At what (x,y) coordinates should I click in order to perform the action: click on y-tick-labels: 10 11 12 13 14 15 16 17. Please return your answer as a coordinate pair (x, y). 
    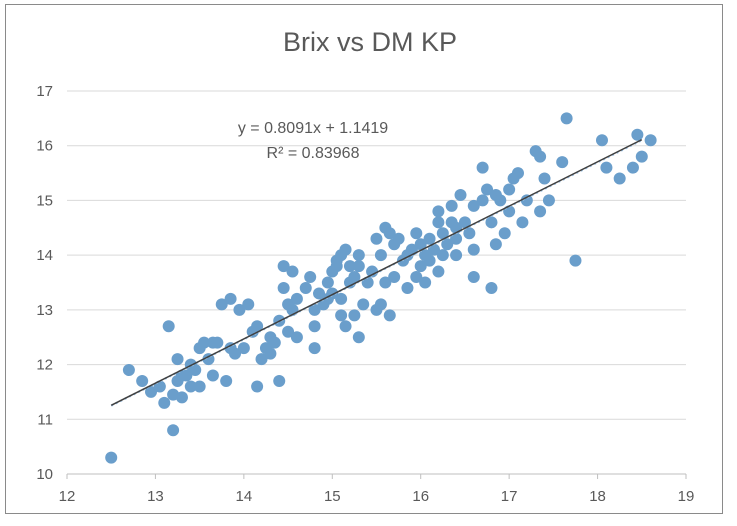
    Looking at the image, I should click on (44, 283).